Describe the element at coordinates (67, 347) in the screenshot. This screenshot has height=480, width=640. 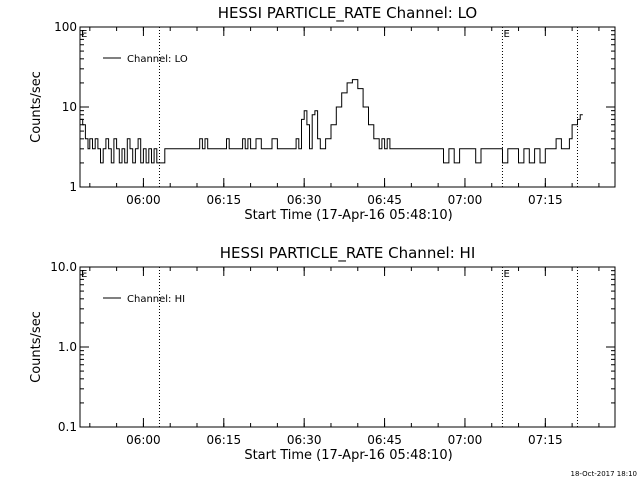
I see `y-tick-label: 1.0` at that location.